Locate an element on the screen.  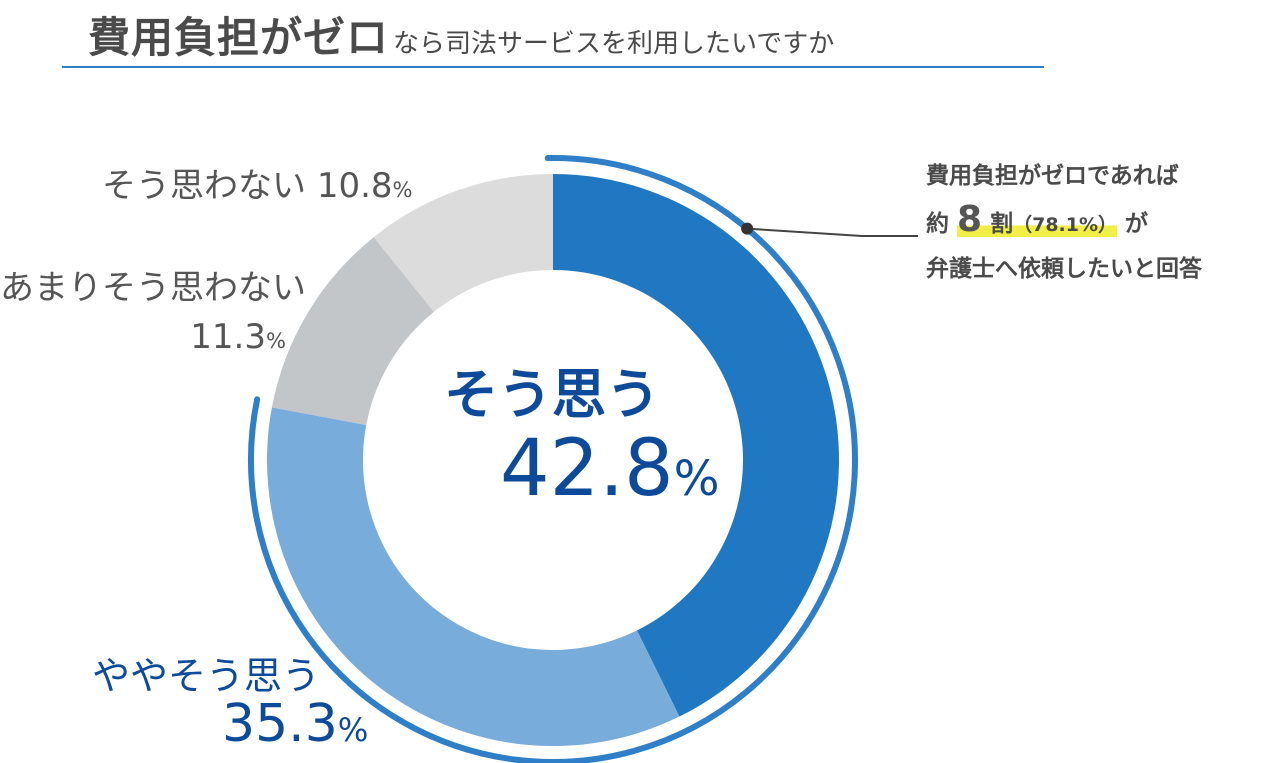
chart-title-main: 費用負担がゼロ is located at coordinates (239, 37).